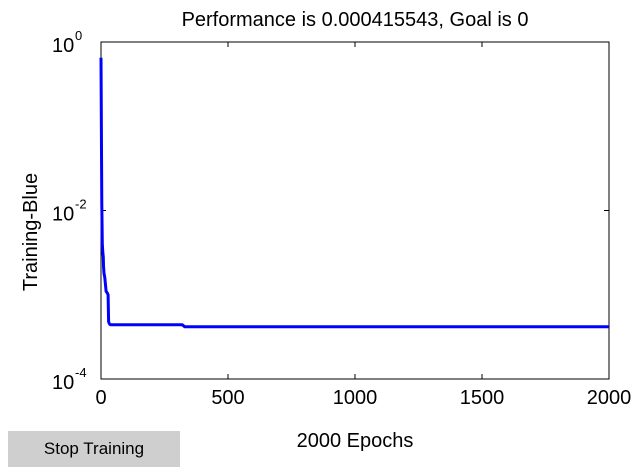 The height and width of the screenshot is (467, 637). What do you see at coordinates (609, 398) in the screenshot?
I see `x-tick-label: 2000` at bounding box center [609, 398].